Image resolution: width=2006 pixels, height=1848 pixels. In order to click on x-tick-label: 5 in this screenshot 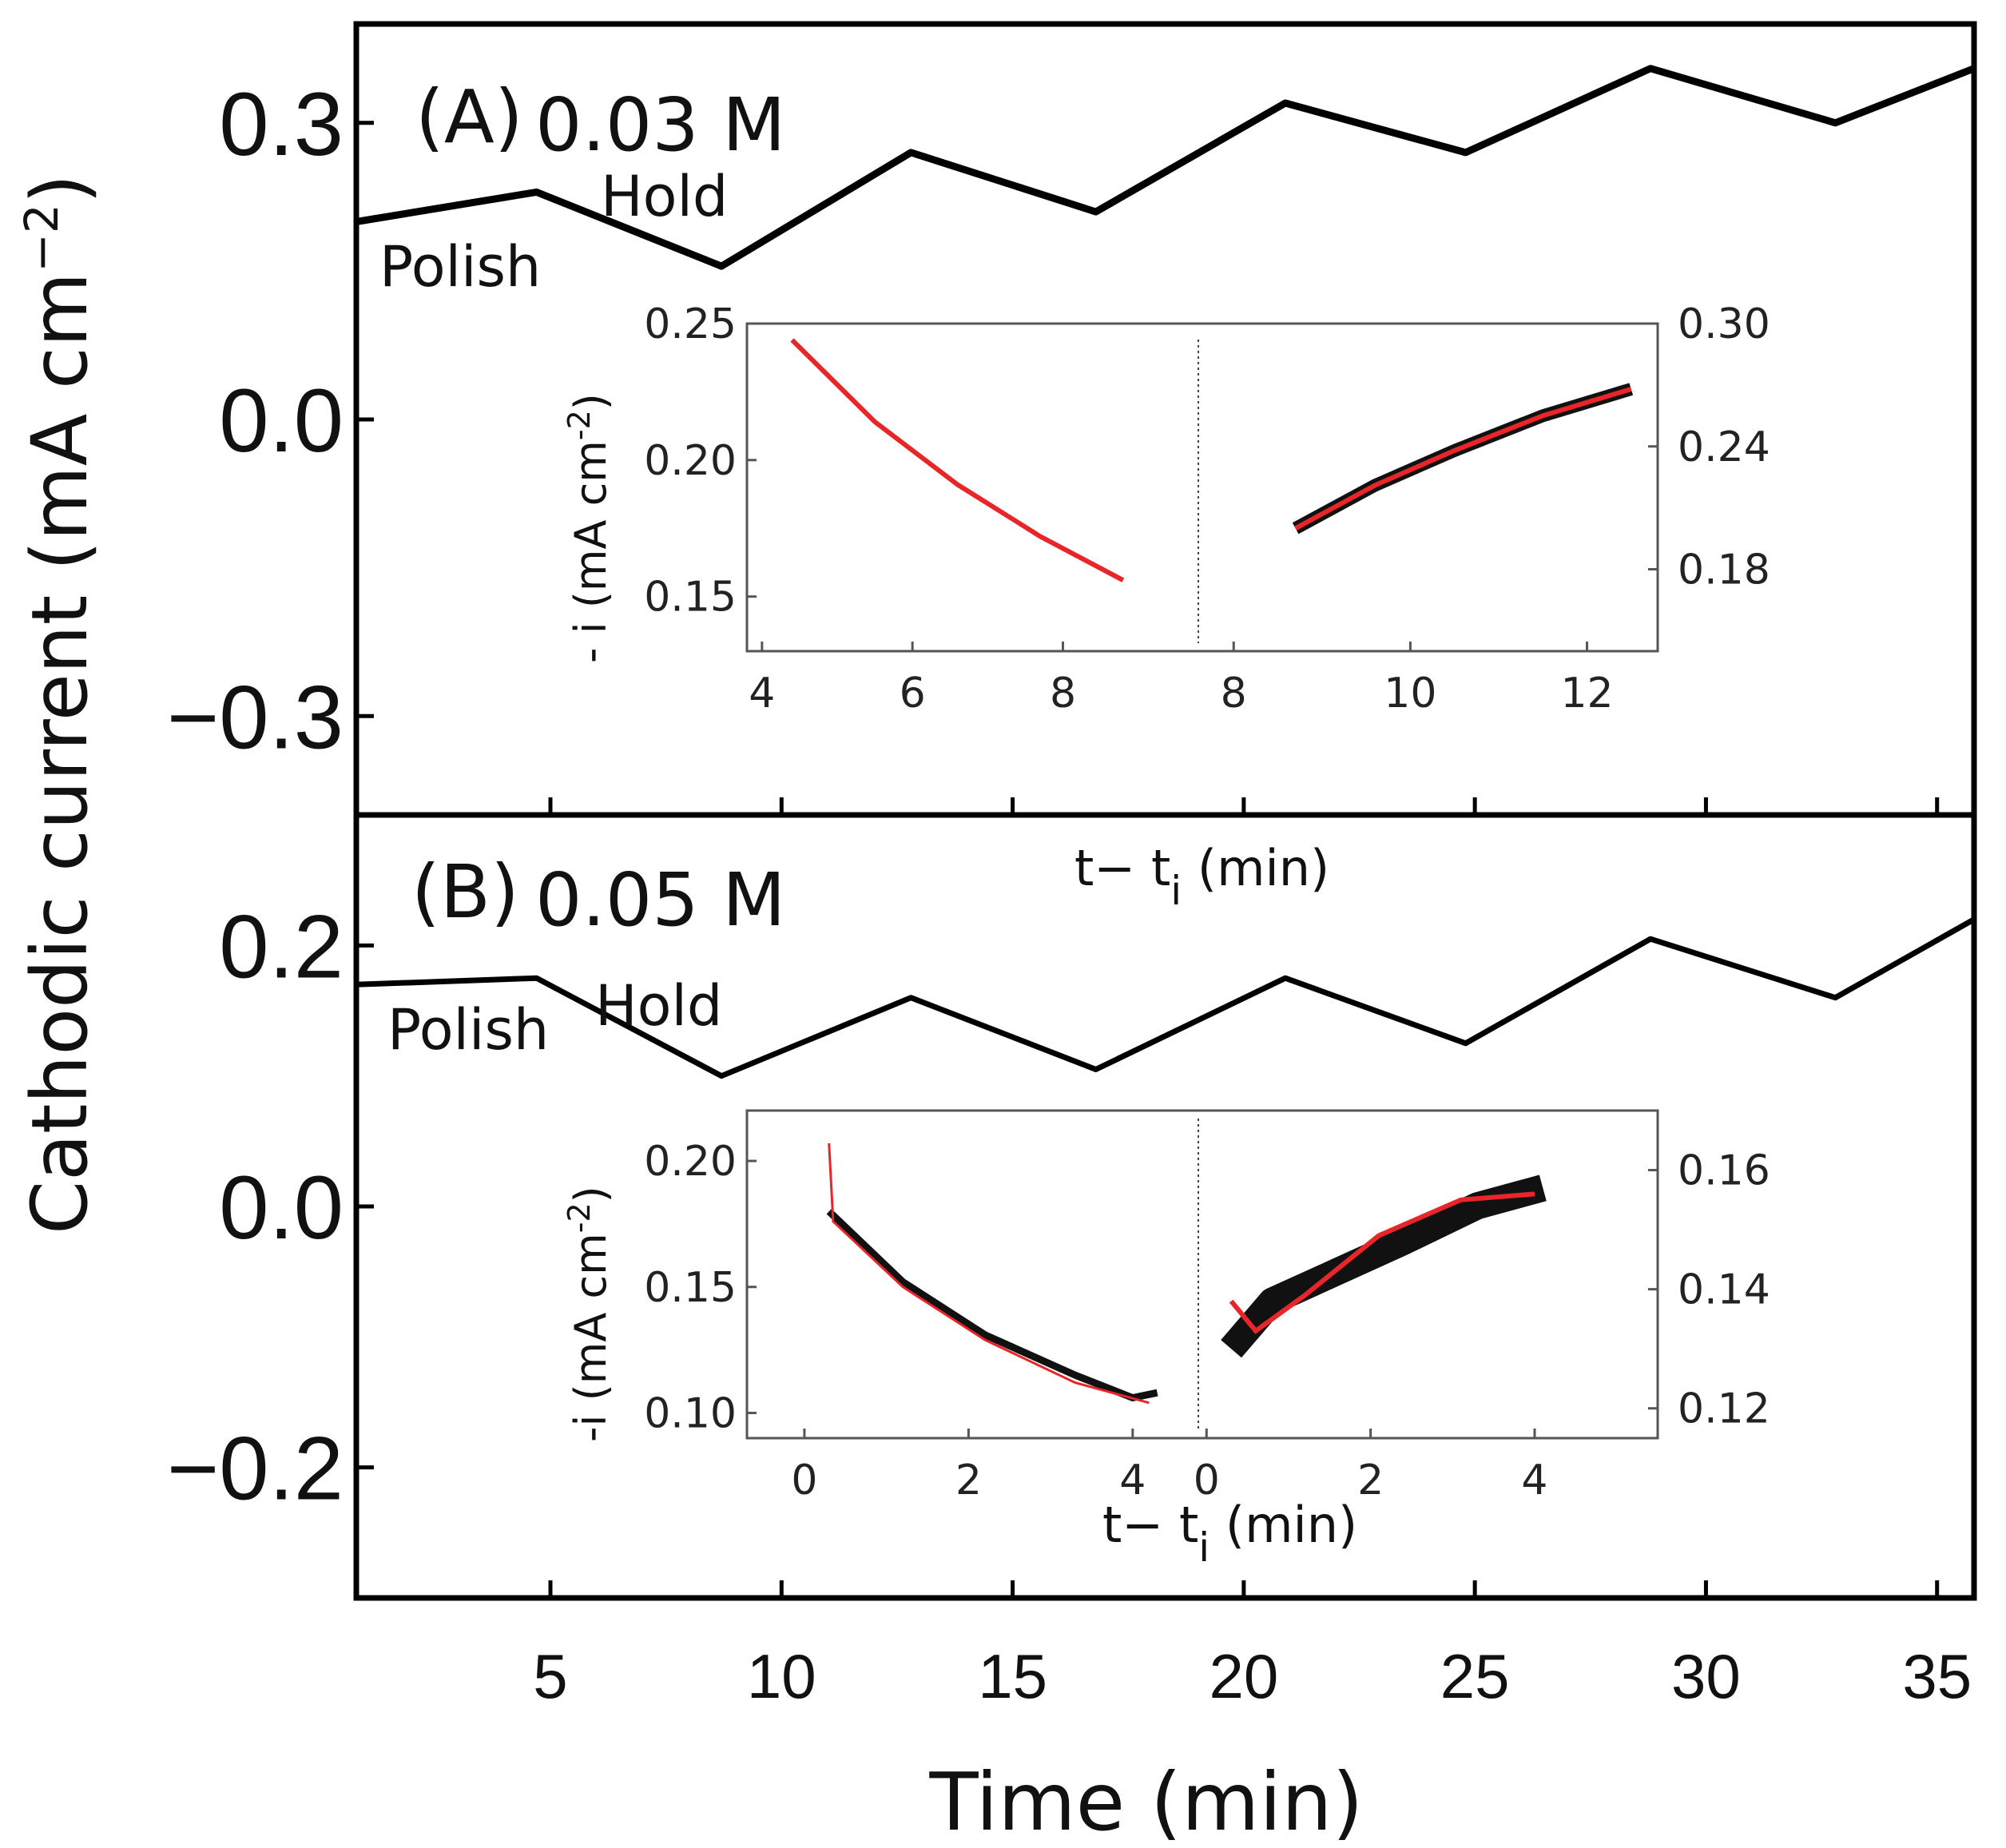, I will do `click(550, 1676)`.